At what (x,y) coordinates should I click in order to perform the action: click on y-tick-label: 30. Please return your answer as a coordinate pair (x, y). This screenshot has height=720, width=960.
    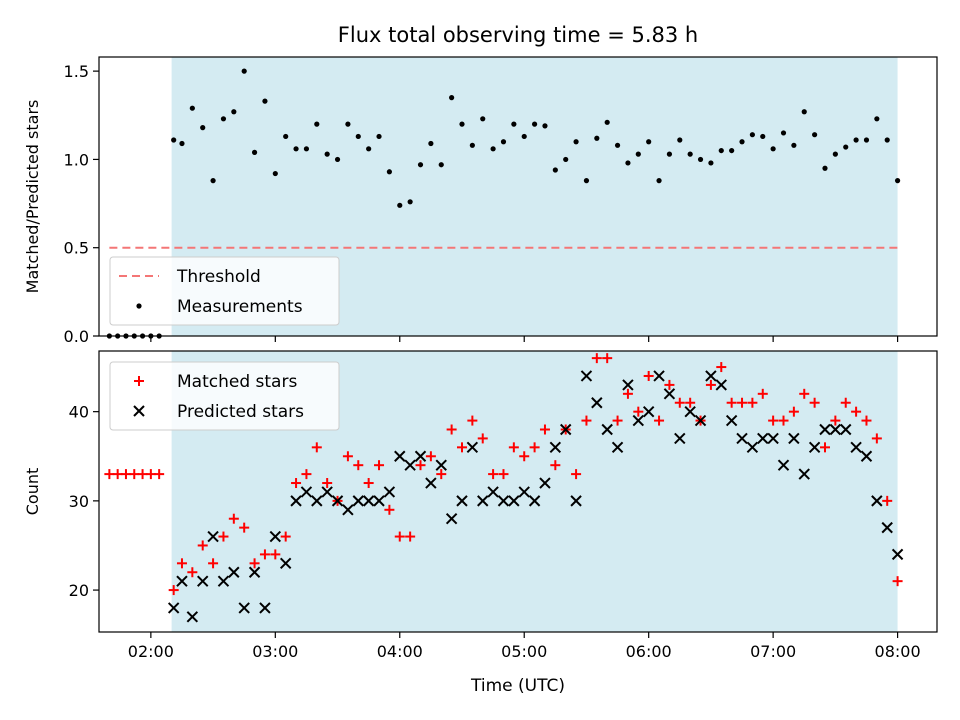
    Looking at the image, I should click on (79, 501).